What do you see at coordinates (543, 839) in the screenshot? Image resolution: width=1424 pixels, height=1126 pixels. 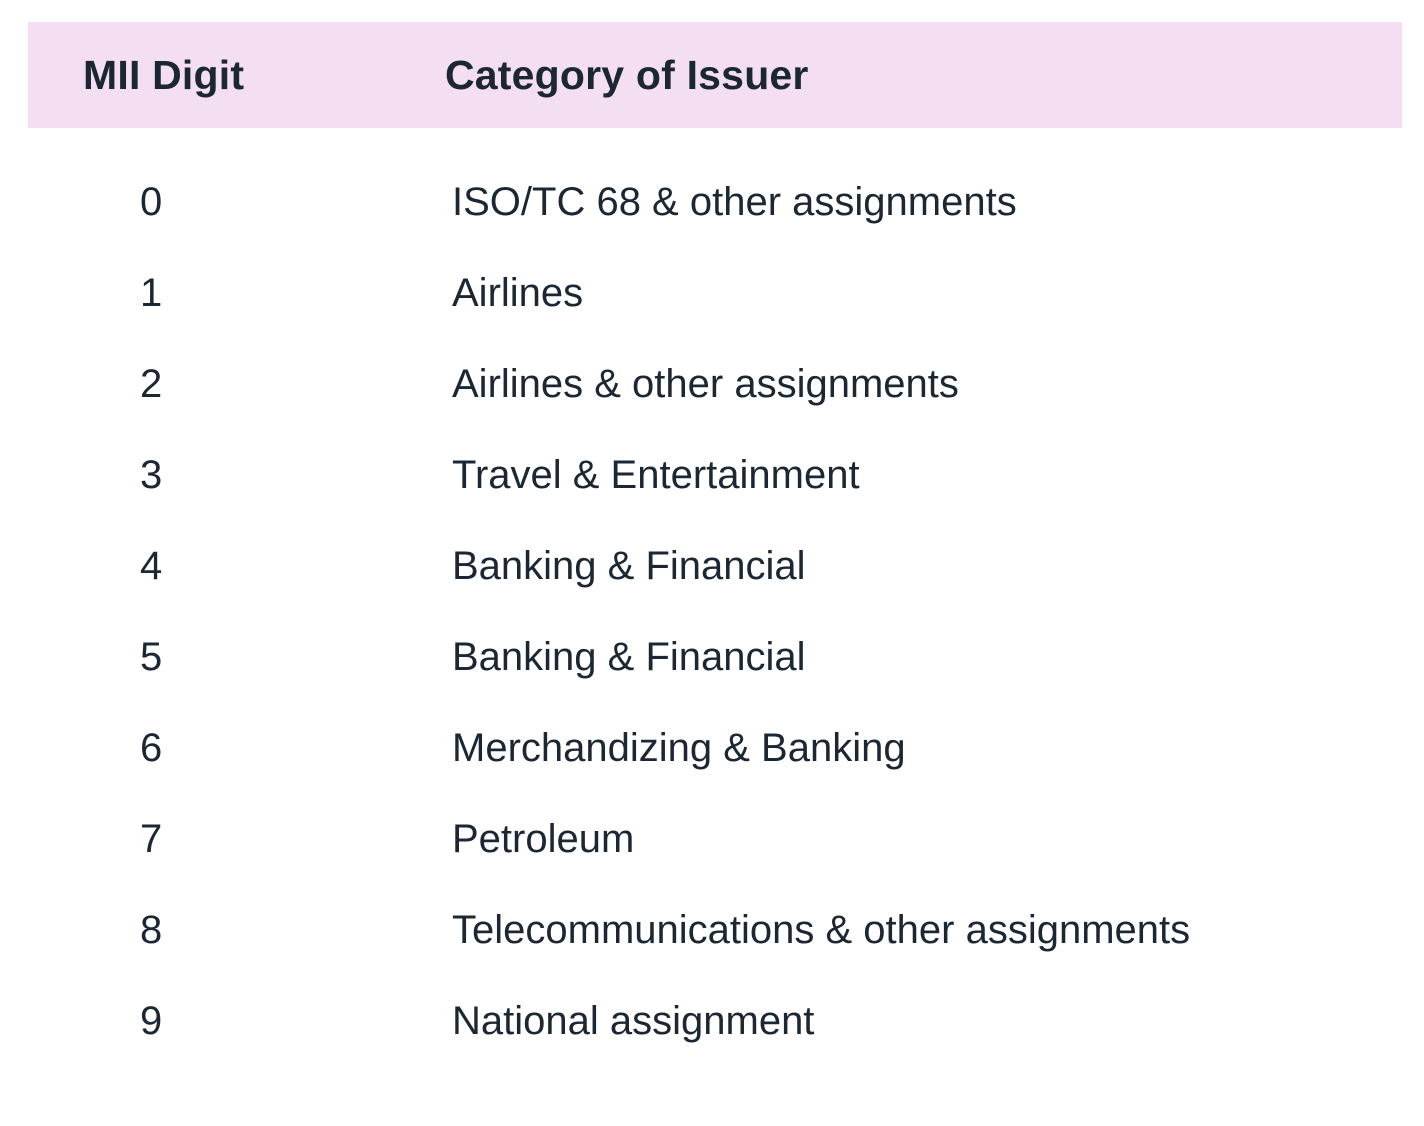 I see `category-cell: Petroleum` at bounding box center [543, 839].